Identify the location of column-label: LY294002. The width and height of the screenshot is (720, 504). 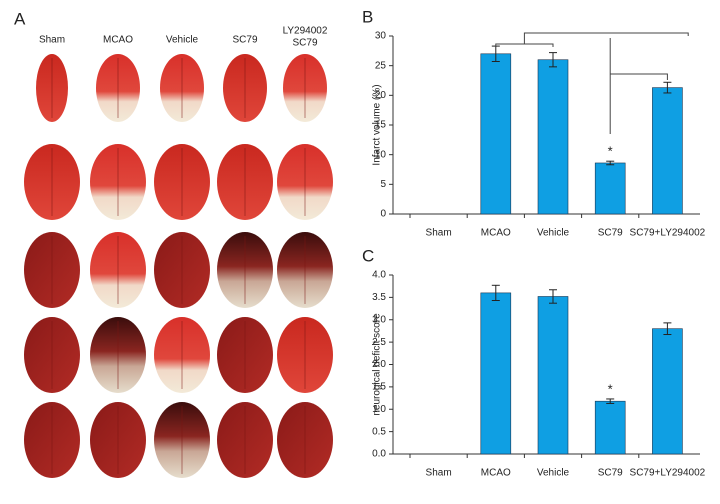
(305, 31).